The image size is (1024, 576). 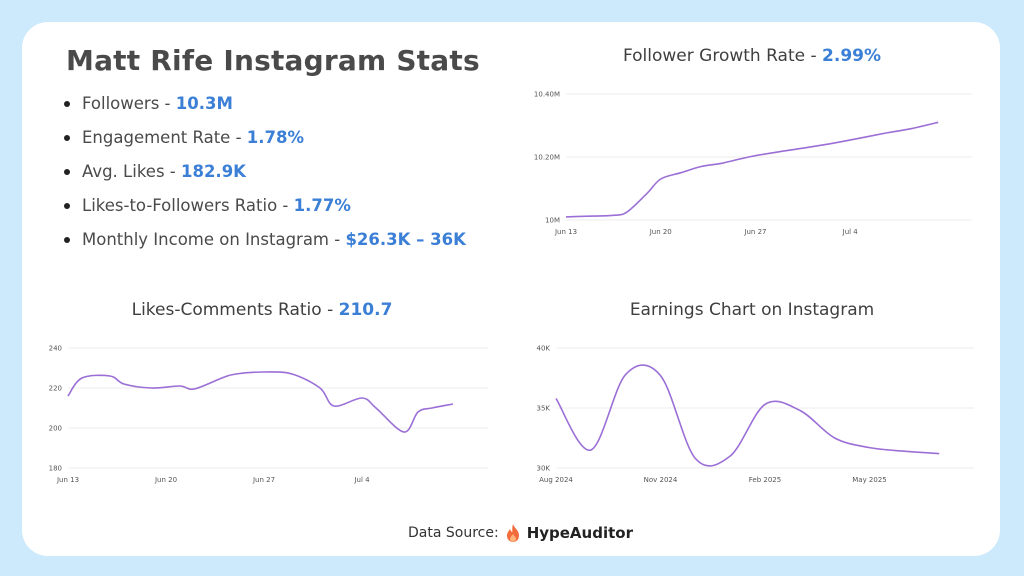 What do you see at coordinates (453, 533) in the screenshot?
I see `data-source-label: Data Source:` at bounding box center [453, 533].